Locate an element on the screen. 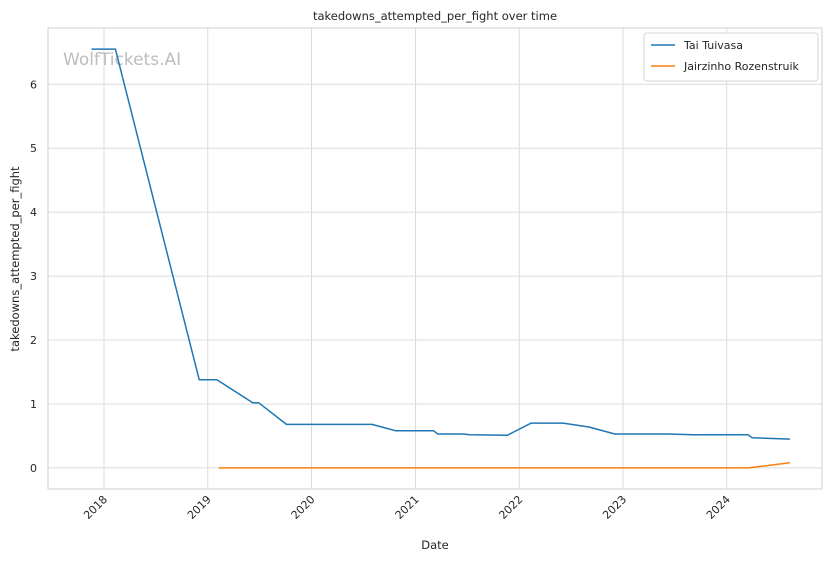 The height and width of the screenshot is (561, 832). y-tick-label-0: 0 is located at coordinates (33, 468).